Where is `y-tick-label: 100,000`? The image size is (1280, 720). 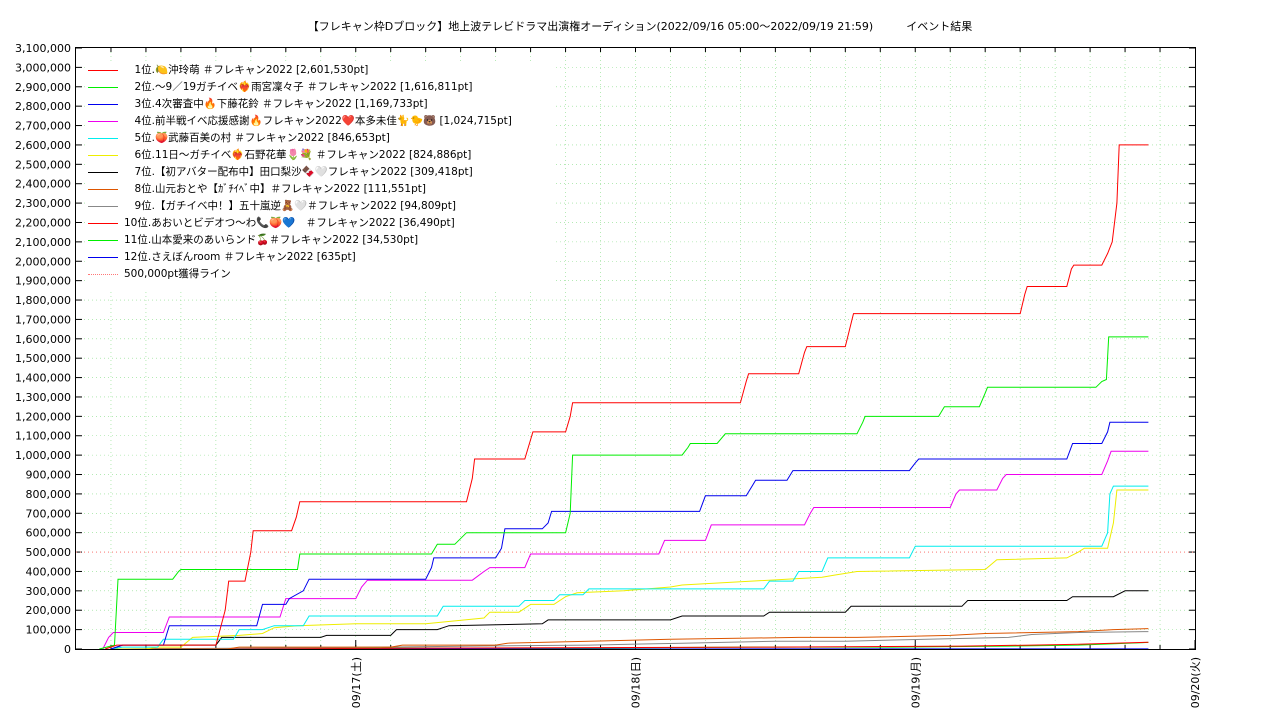
y-tick-label: 100,000 is located at coordinates (49, 630).